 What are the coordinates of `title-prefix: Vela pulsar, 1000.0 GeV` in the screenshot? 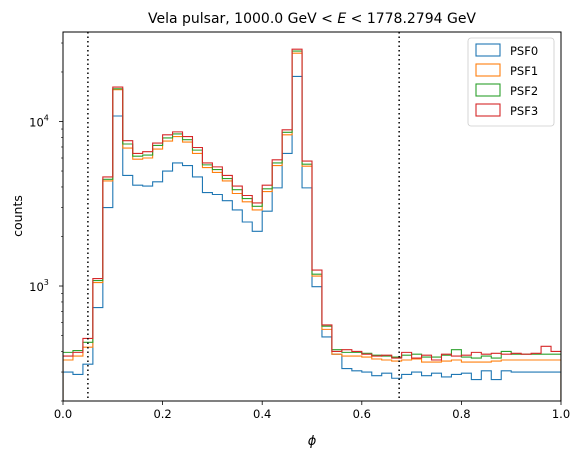 It's located at (232, 19).